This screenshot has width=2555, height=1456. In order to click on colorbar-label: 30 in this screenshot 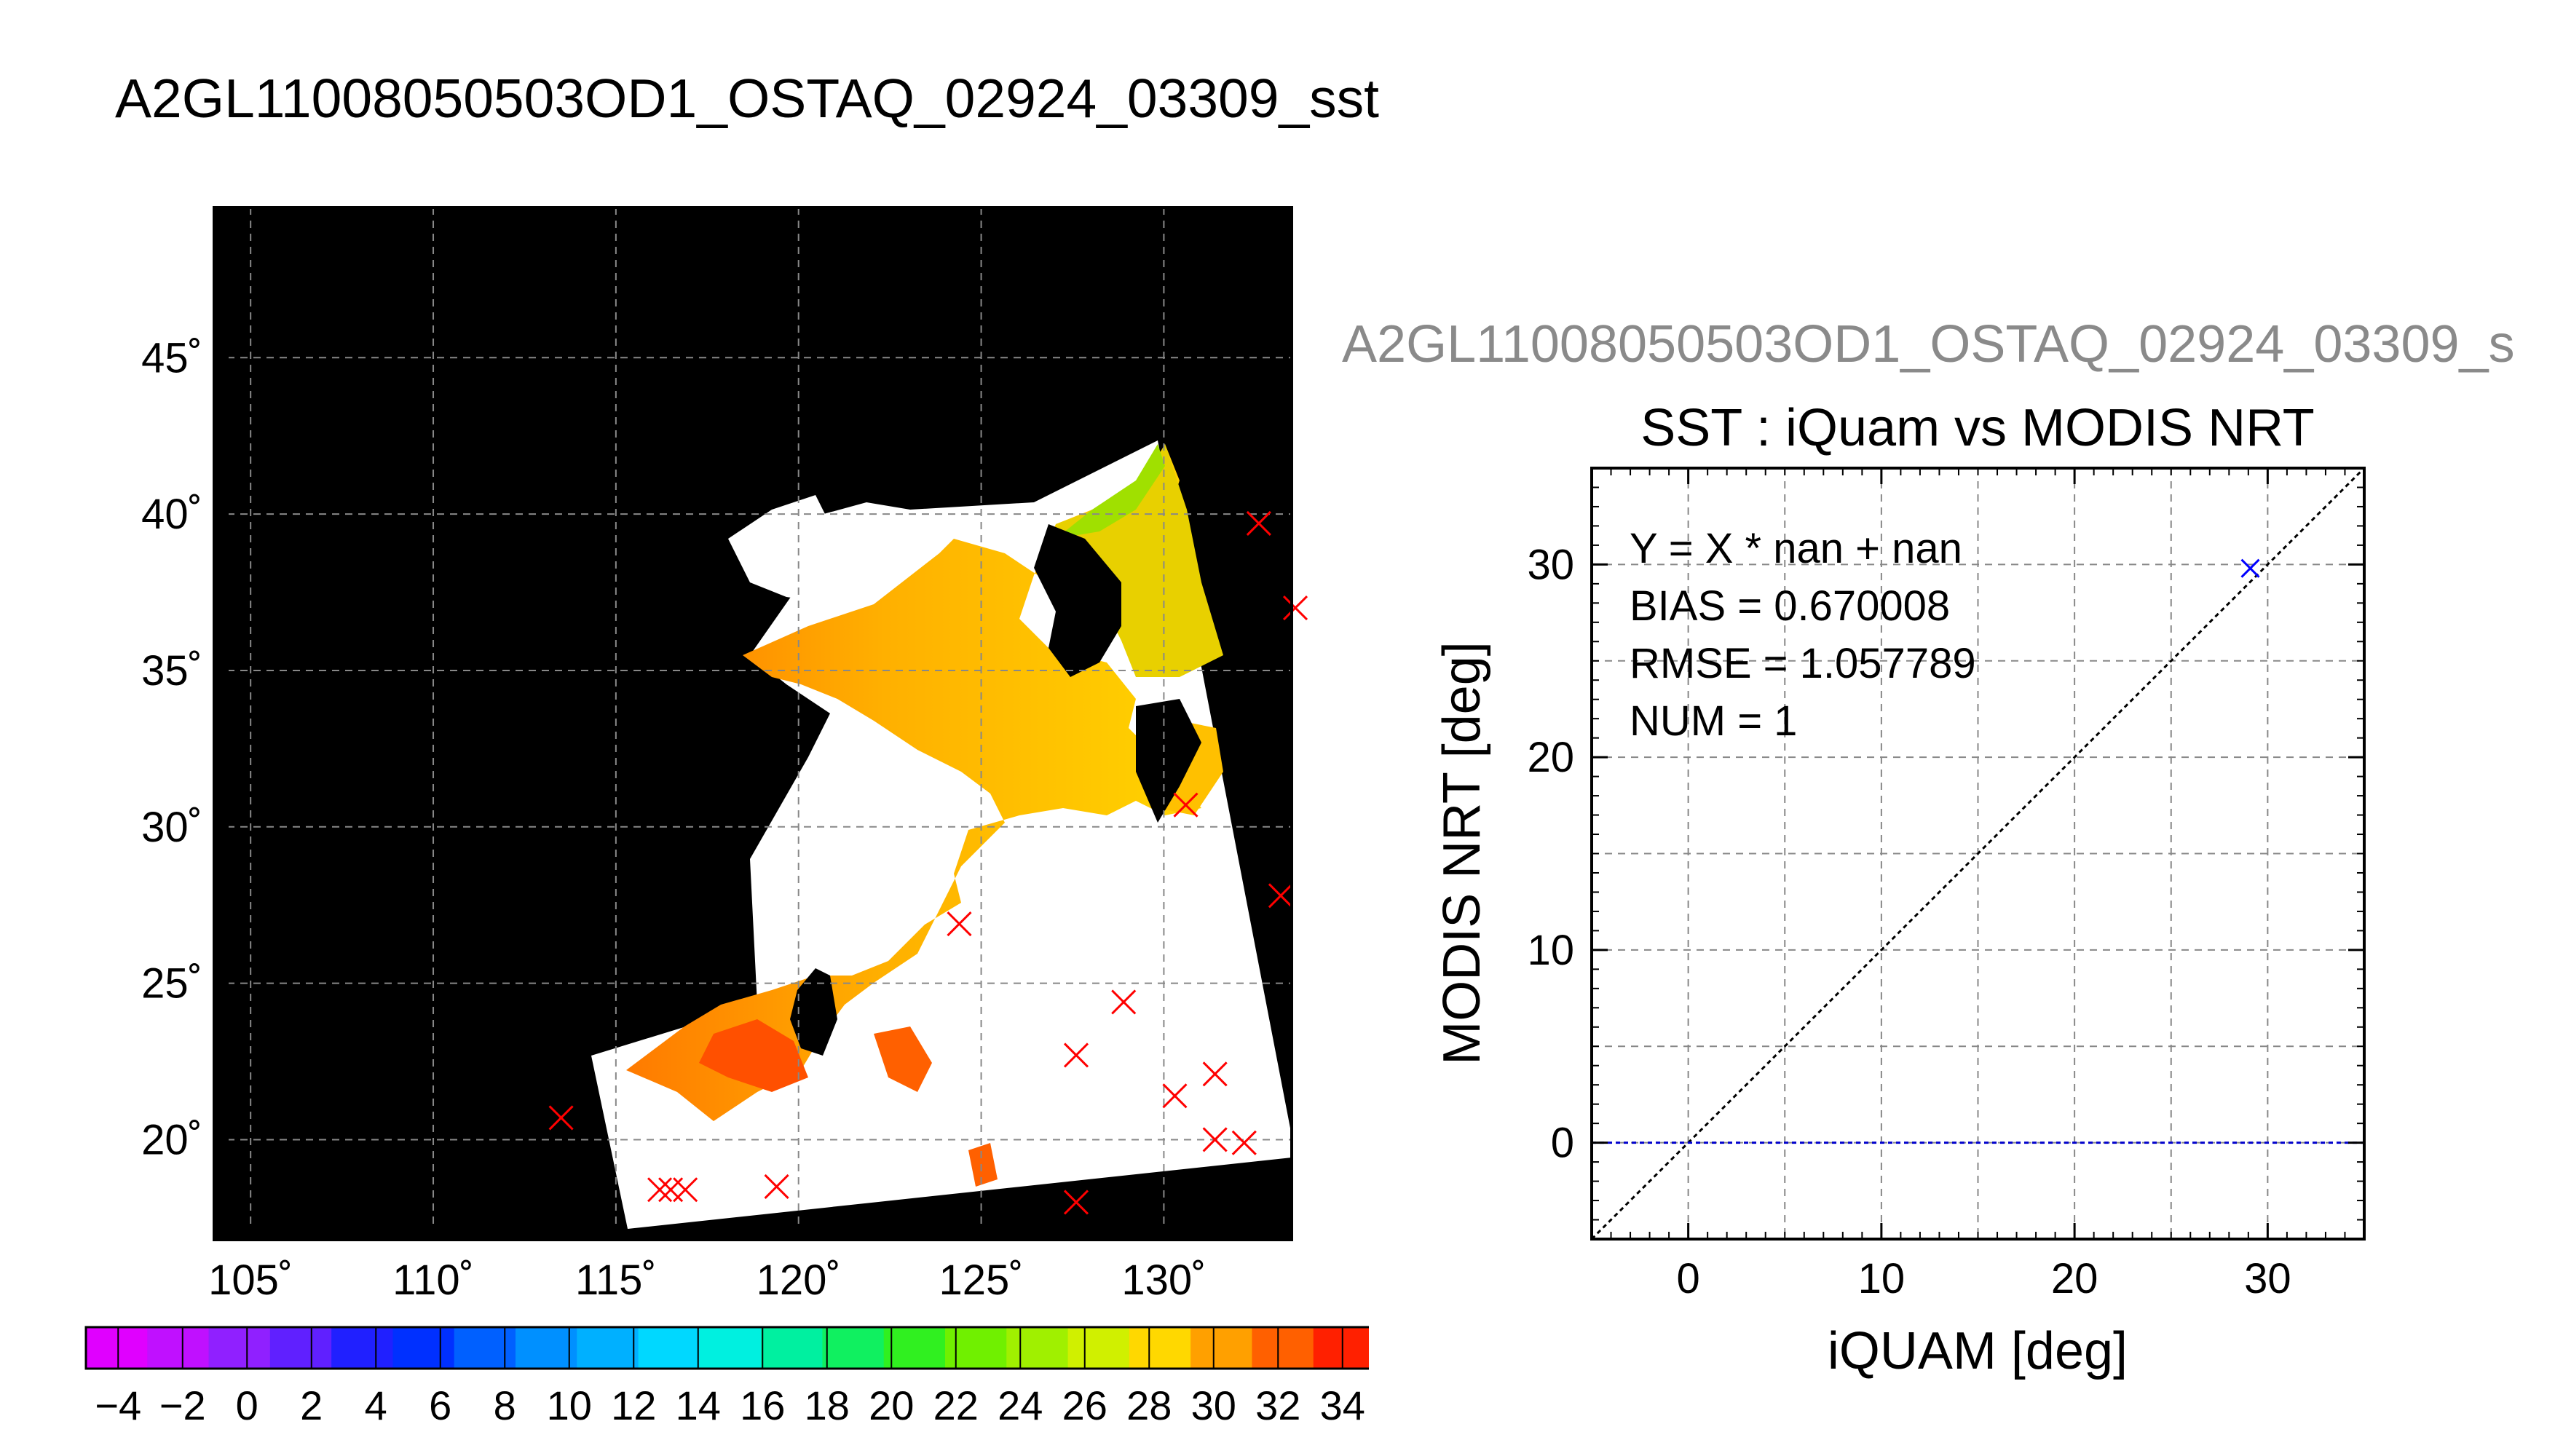, I will do `click(1213, 1405)`.